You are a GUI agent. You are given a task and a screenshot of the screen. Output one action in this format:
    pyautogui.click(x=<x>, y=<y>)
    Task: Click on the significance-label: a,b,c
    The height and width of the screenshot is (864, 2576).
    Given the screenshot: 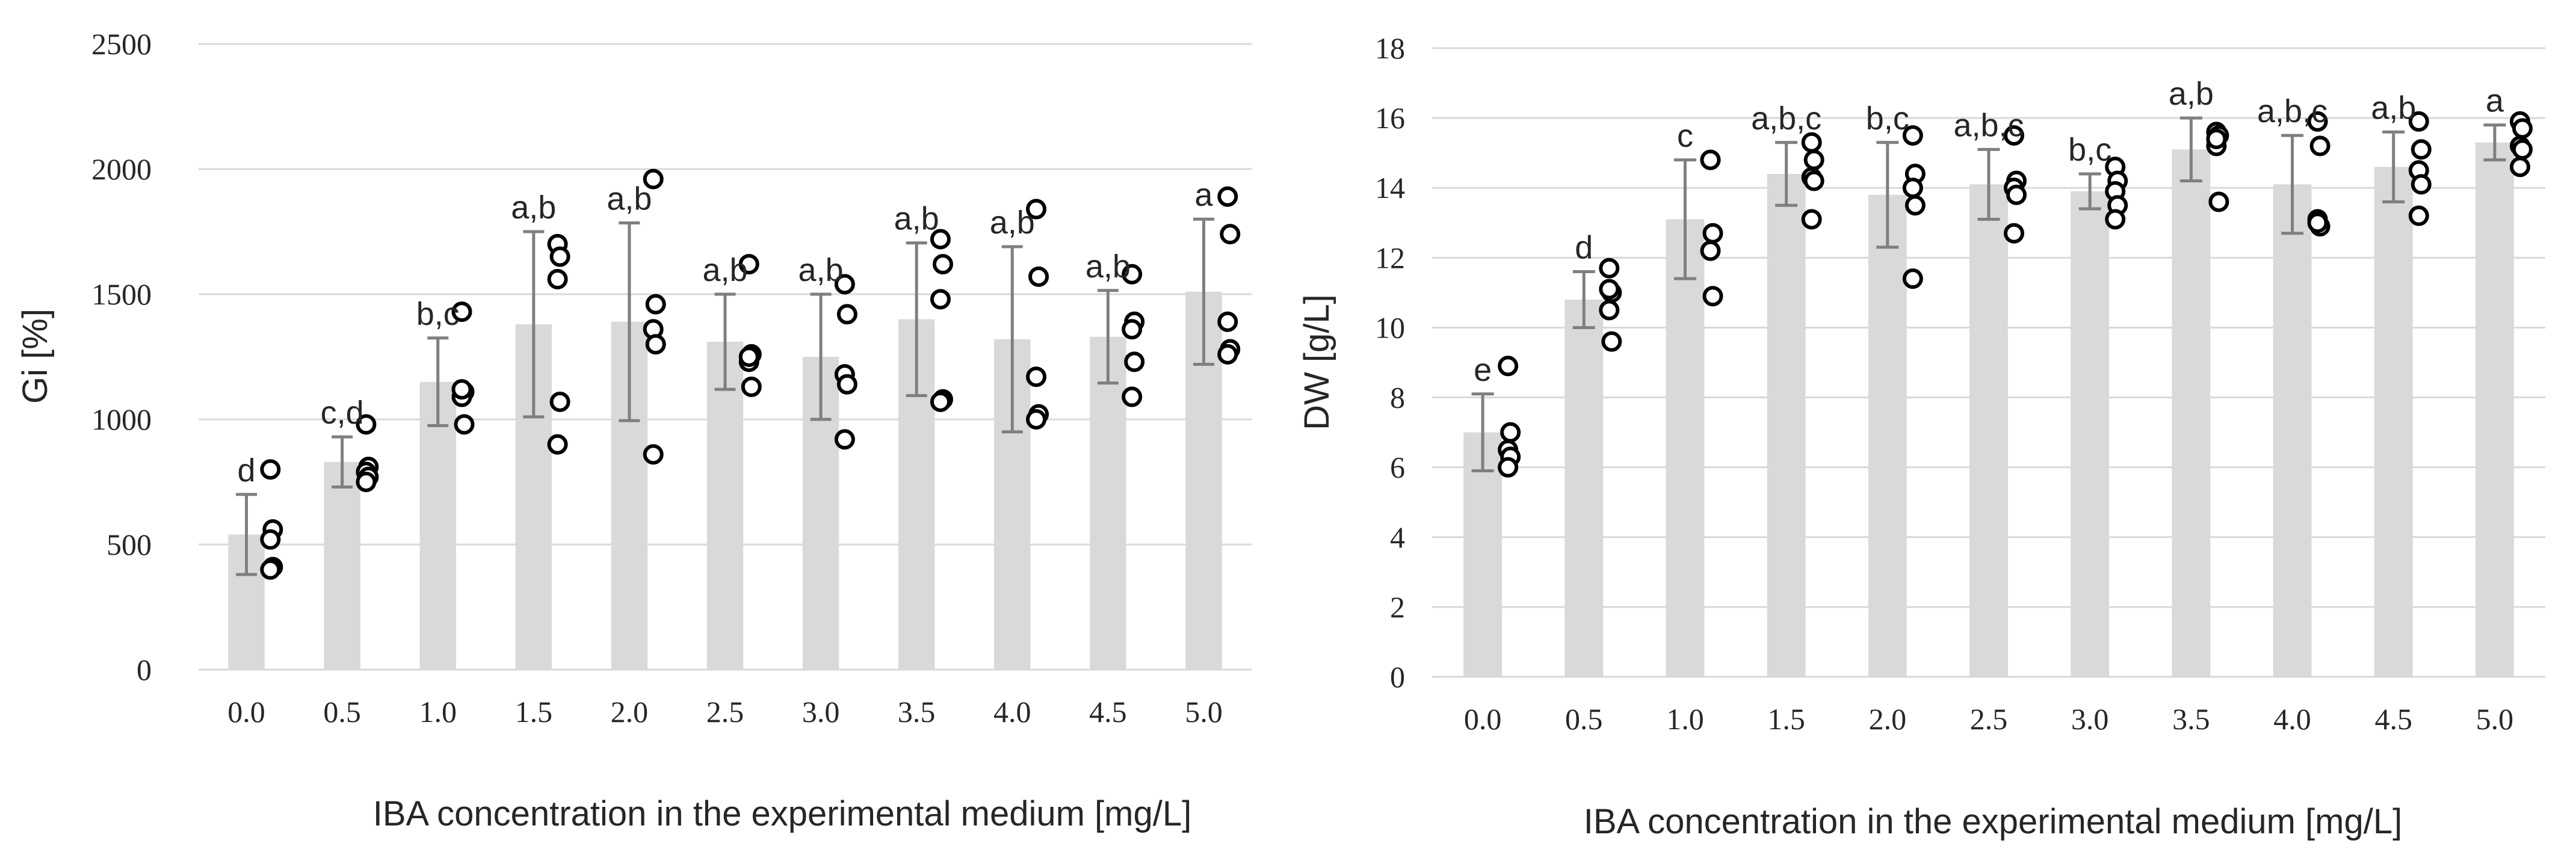 What is the action you would take?
    pyautogui.click(x=2292, y=111)
    